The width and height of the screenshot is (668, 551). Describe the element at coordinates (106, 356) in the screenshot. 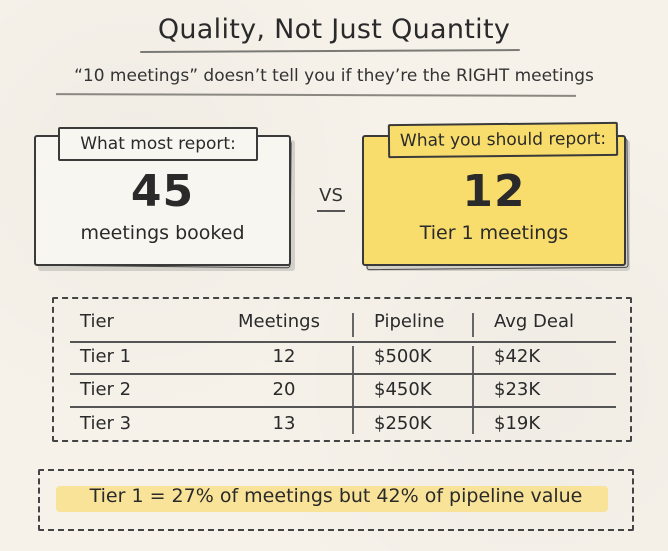

I see `table-cell: Tier 1` at that location.